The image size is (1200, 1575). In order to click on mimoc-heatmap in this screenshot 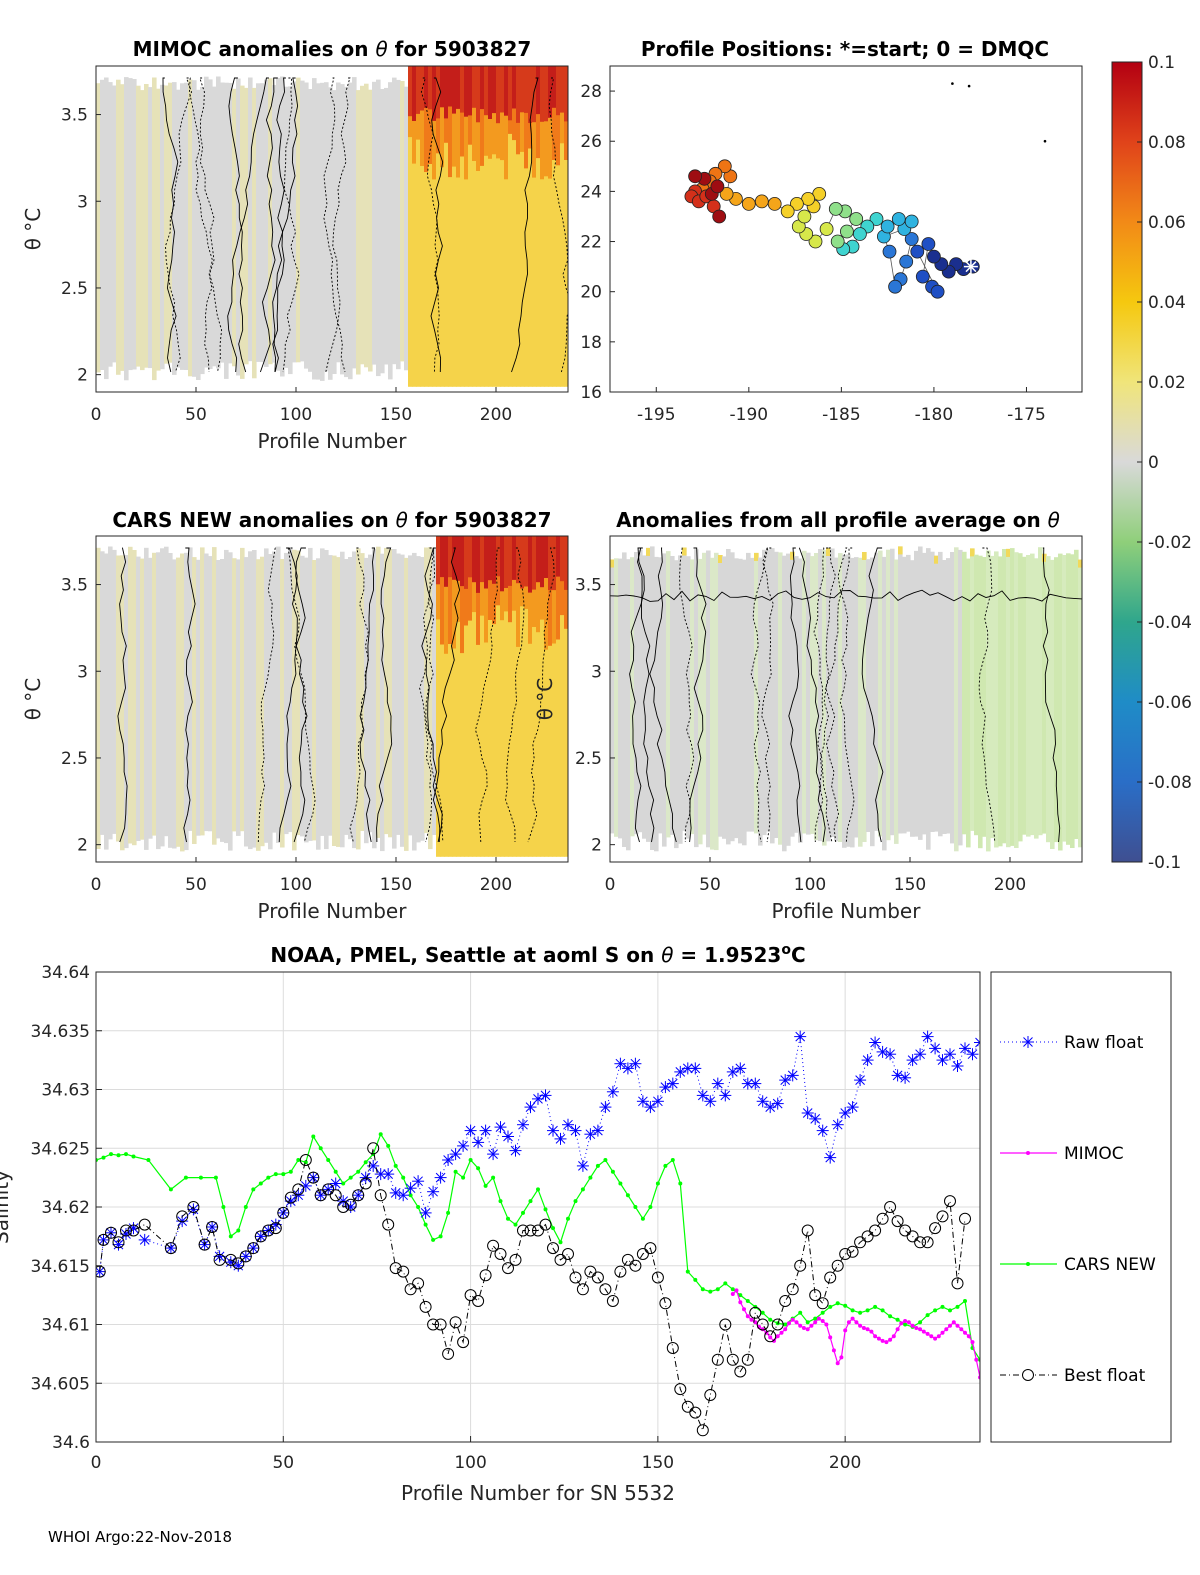, I will do `click(332, 226)`.